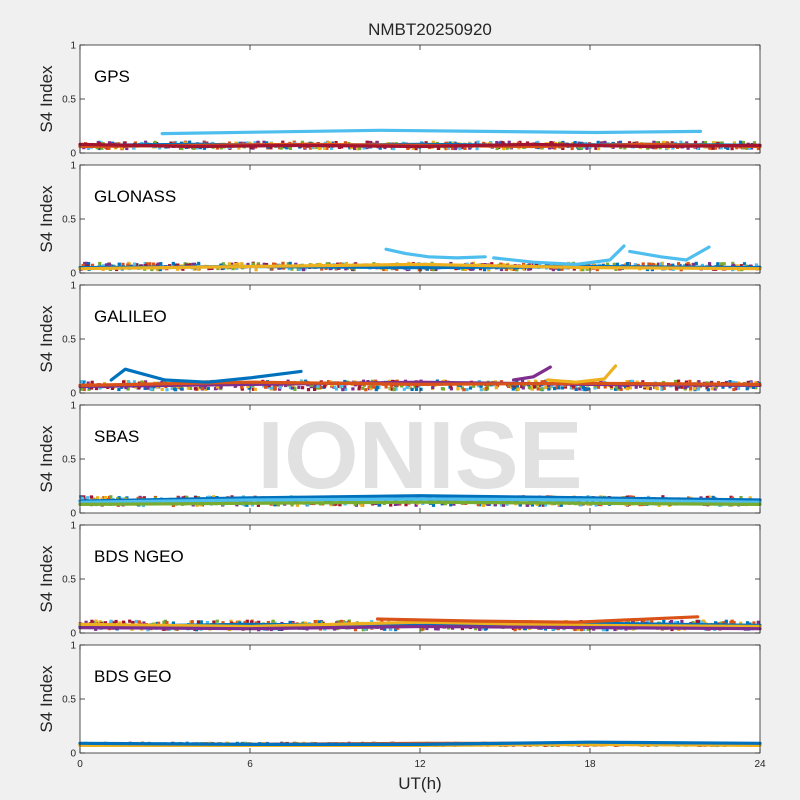 This screenshot has height=800, width=800. What do you see at coordinates (69, 700) in the screenshot?
I see `y-tick-label: 0.5` at bounding box center [69, 700].